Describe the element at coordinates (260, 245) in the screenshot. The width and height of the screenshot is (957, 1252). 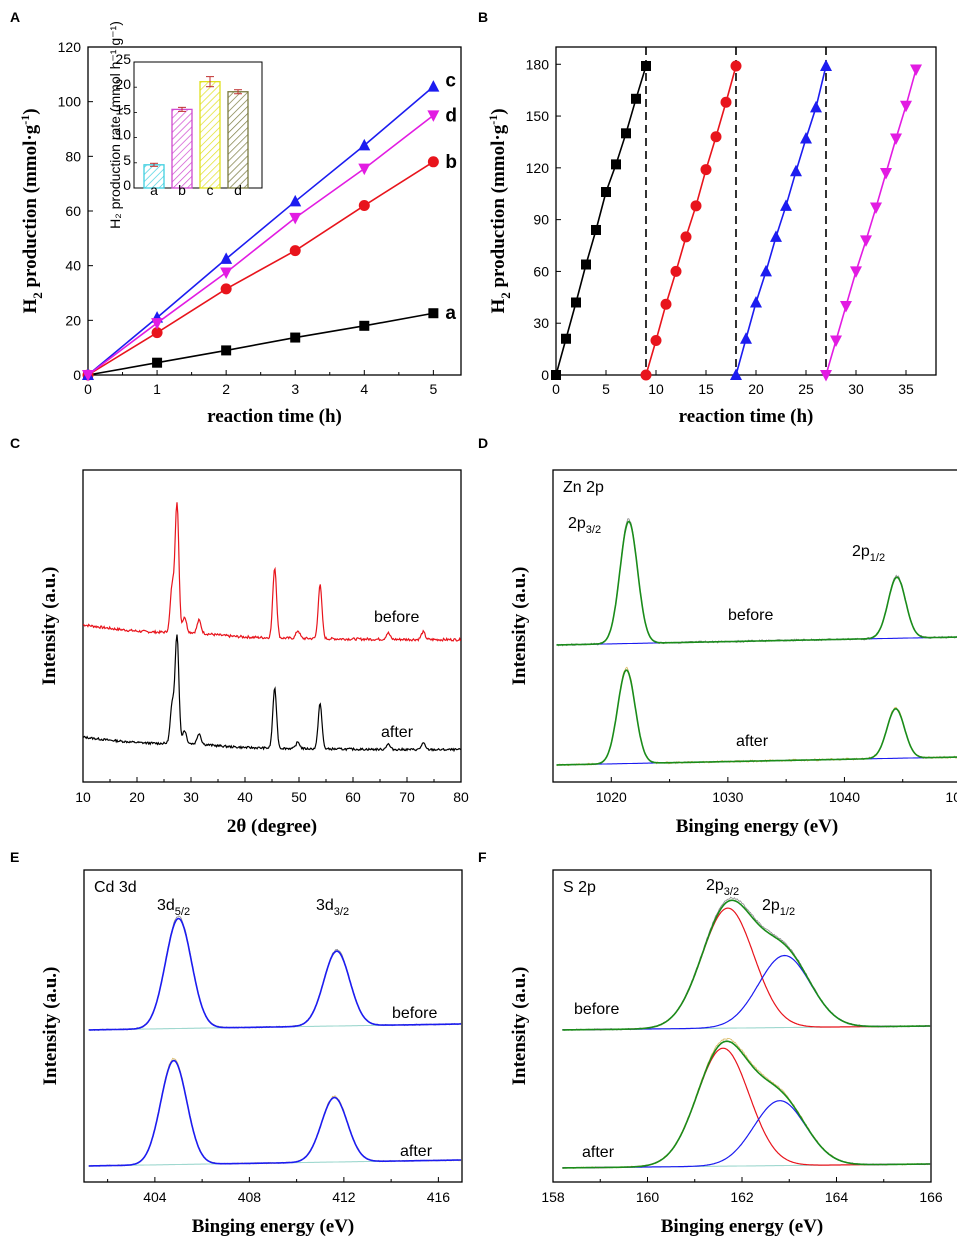
I see `series-line-d` at that location.